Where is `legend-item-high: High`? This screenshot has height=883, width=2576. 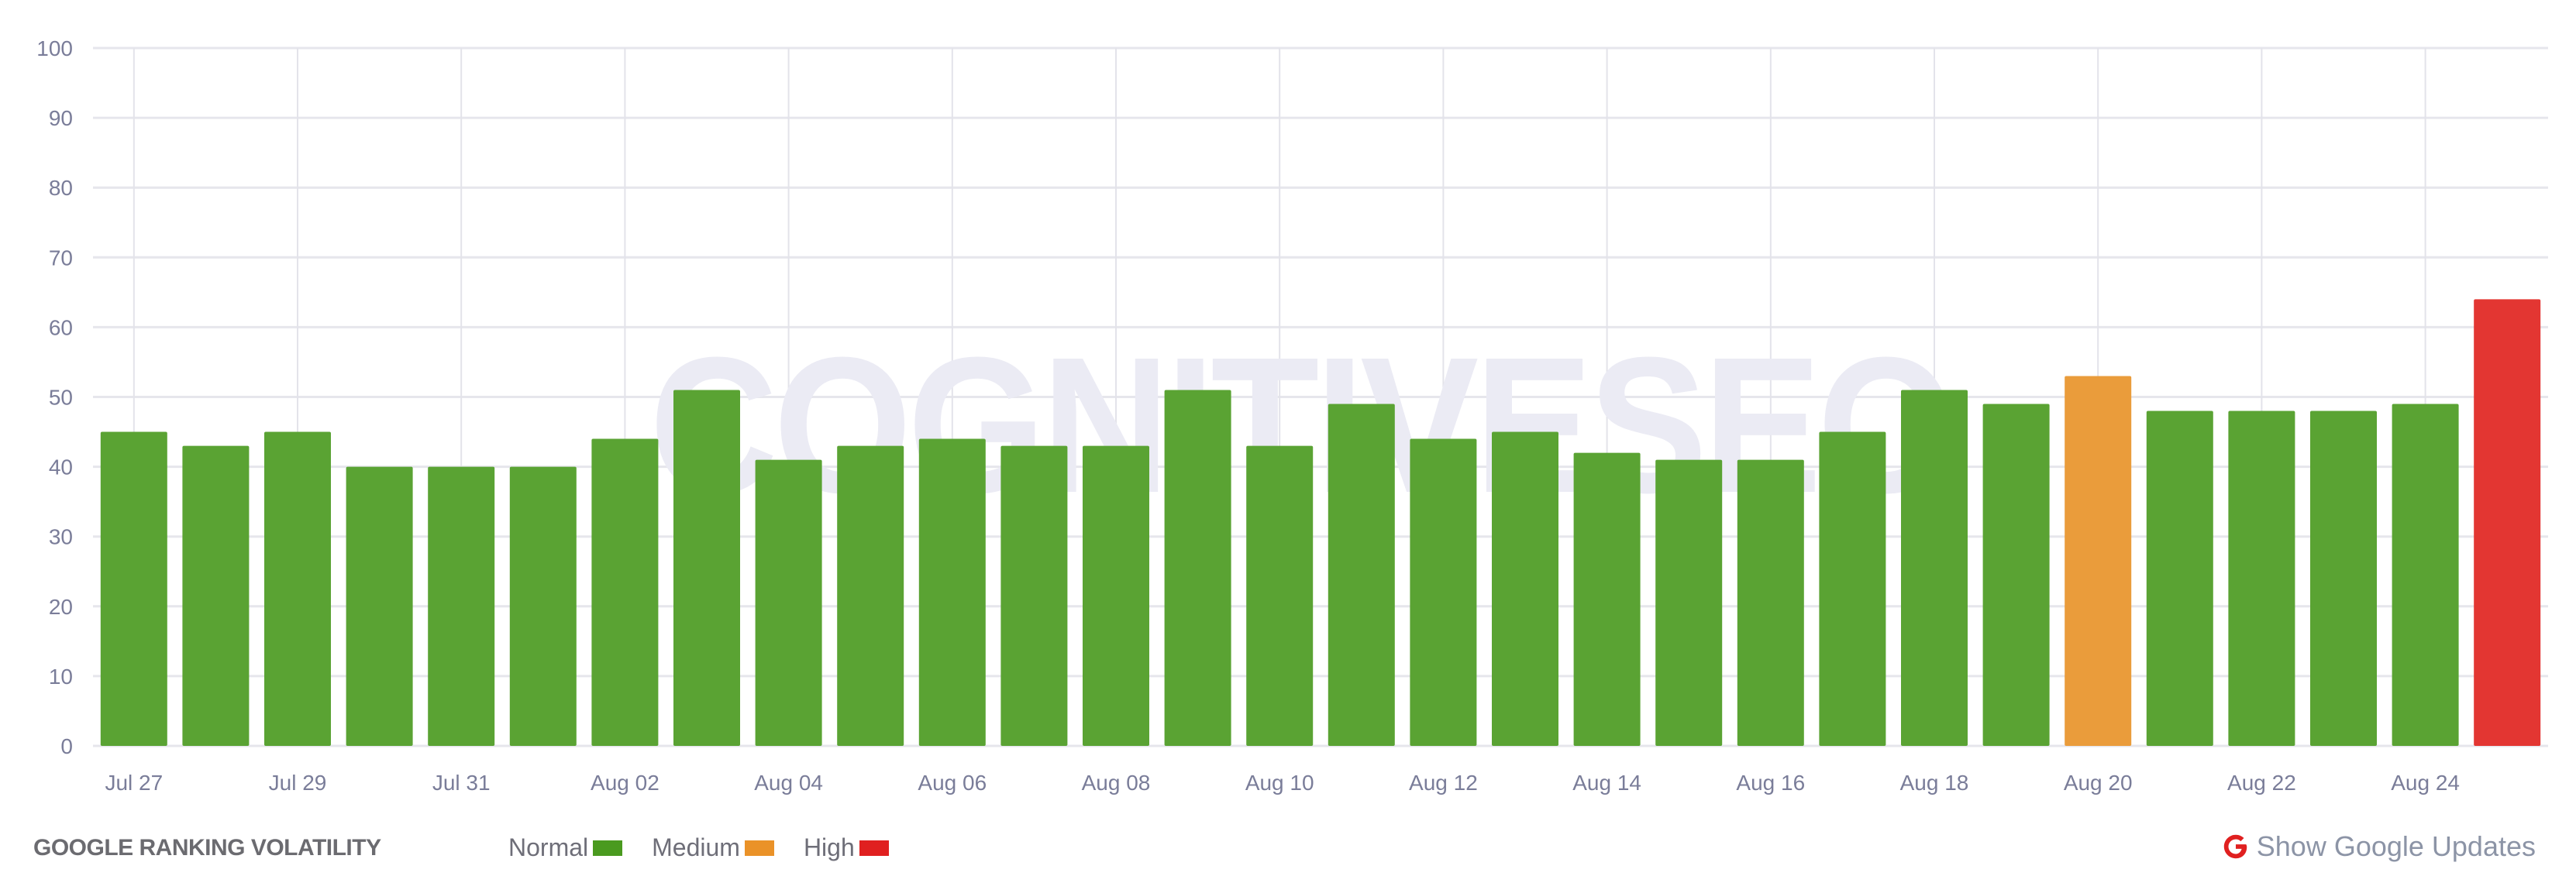 legend-item-high: High is located at coordinates (846, 847).